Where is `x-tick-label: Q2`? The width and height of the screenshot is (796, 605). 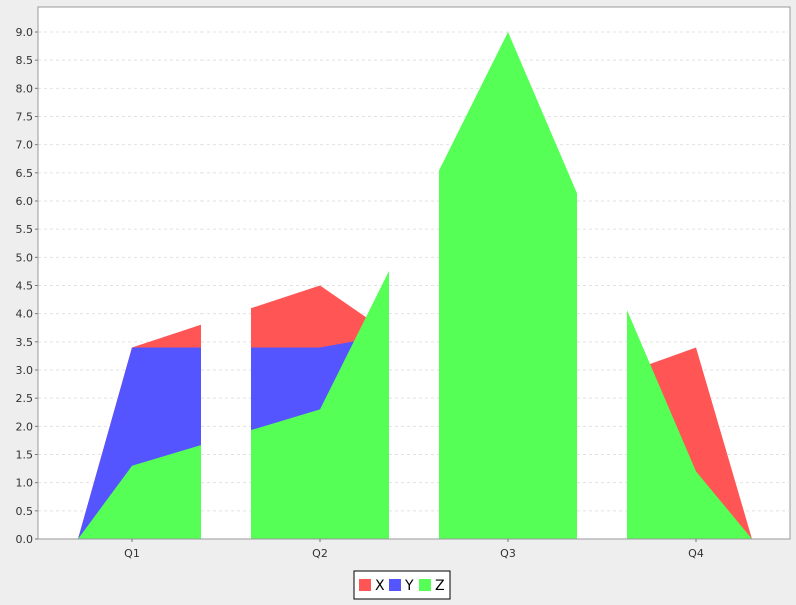
x-tick-label: Q2 is located at coordinates (320, 553).